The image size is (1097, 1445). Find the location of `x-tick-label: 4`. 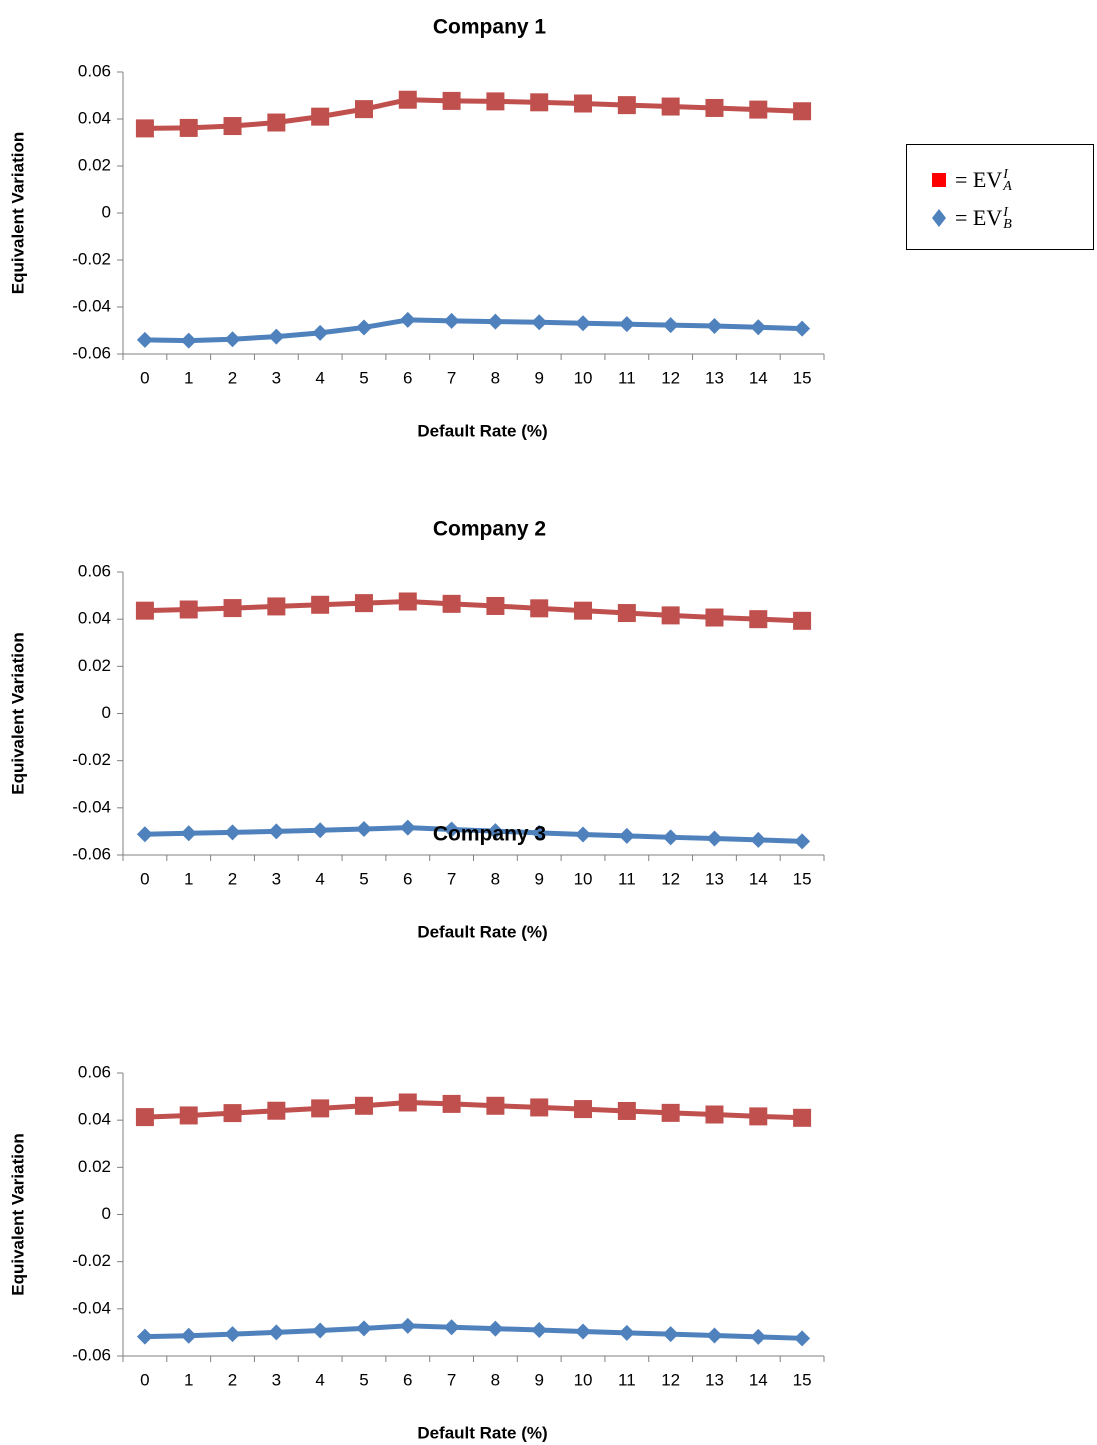

x-tick-label: 4 is located at coordinates (319, 1379).